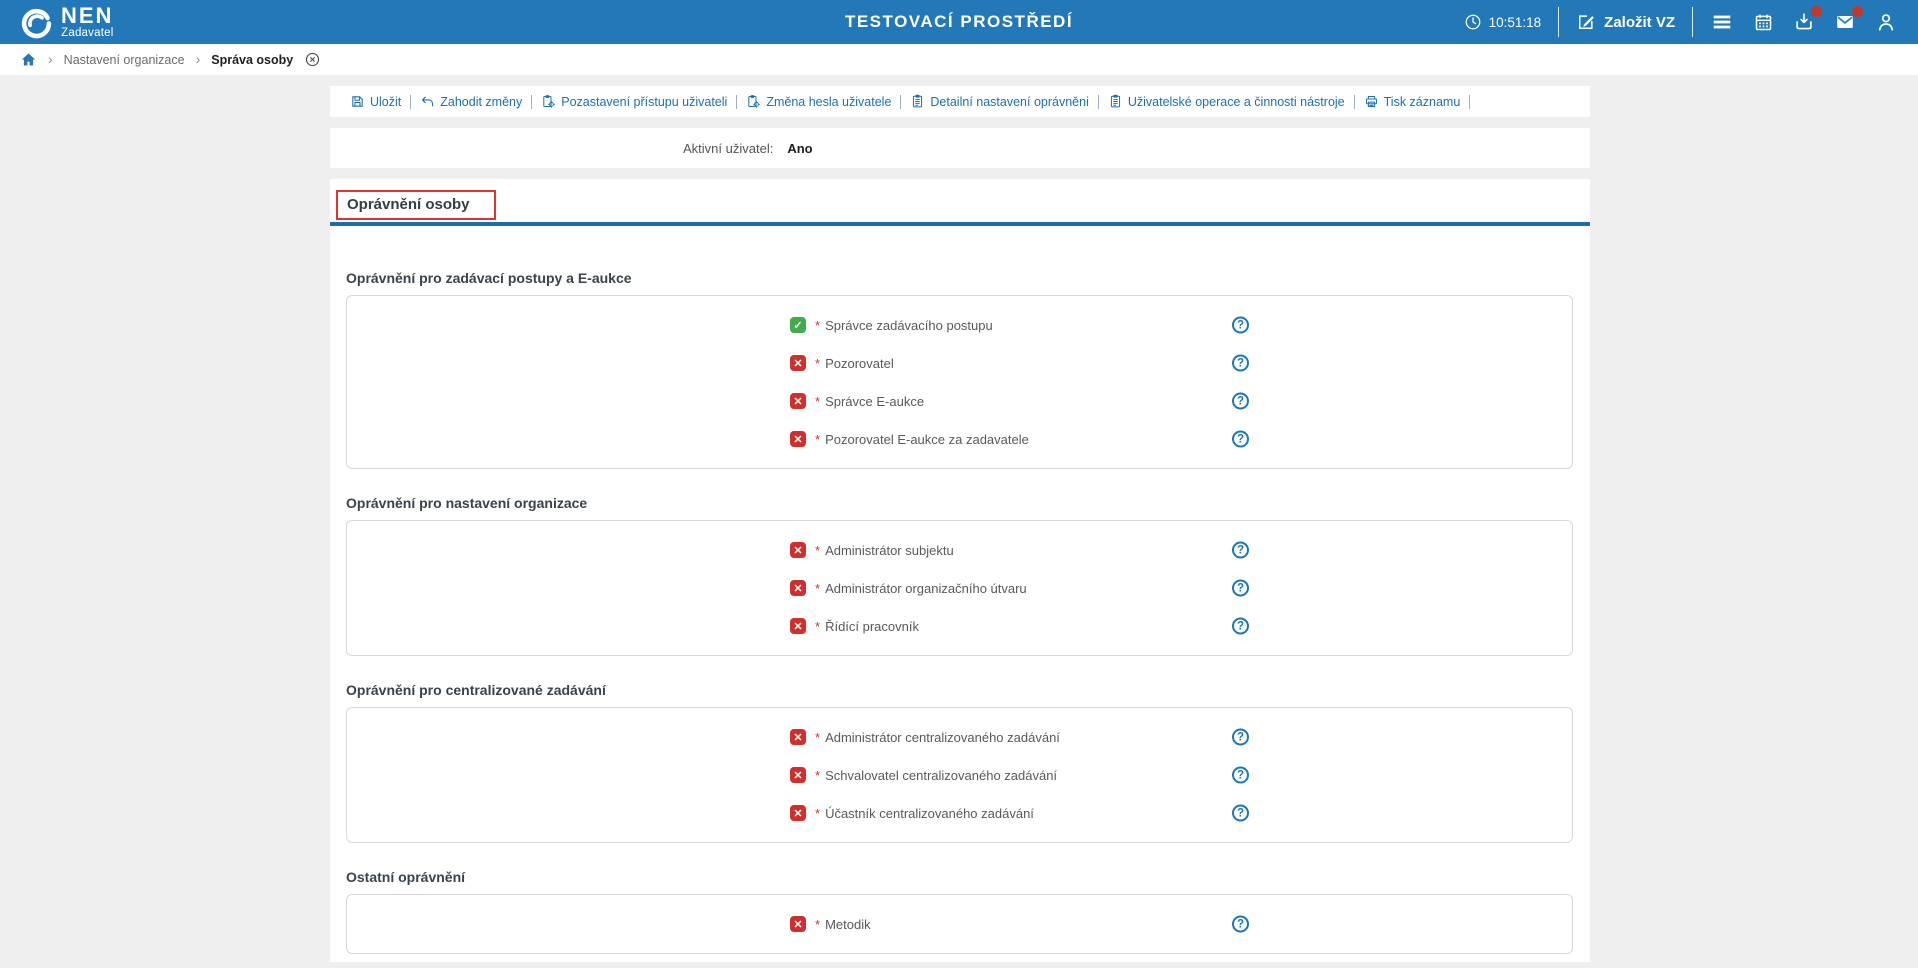 Image resolution: width=1918 pixels, height=968 pixels. I want to click on home-icon, so click(28, 59).